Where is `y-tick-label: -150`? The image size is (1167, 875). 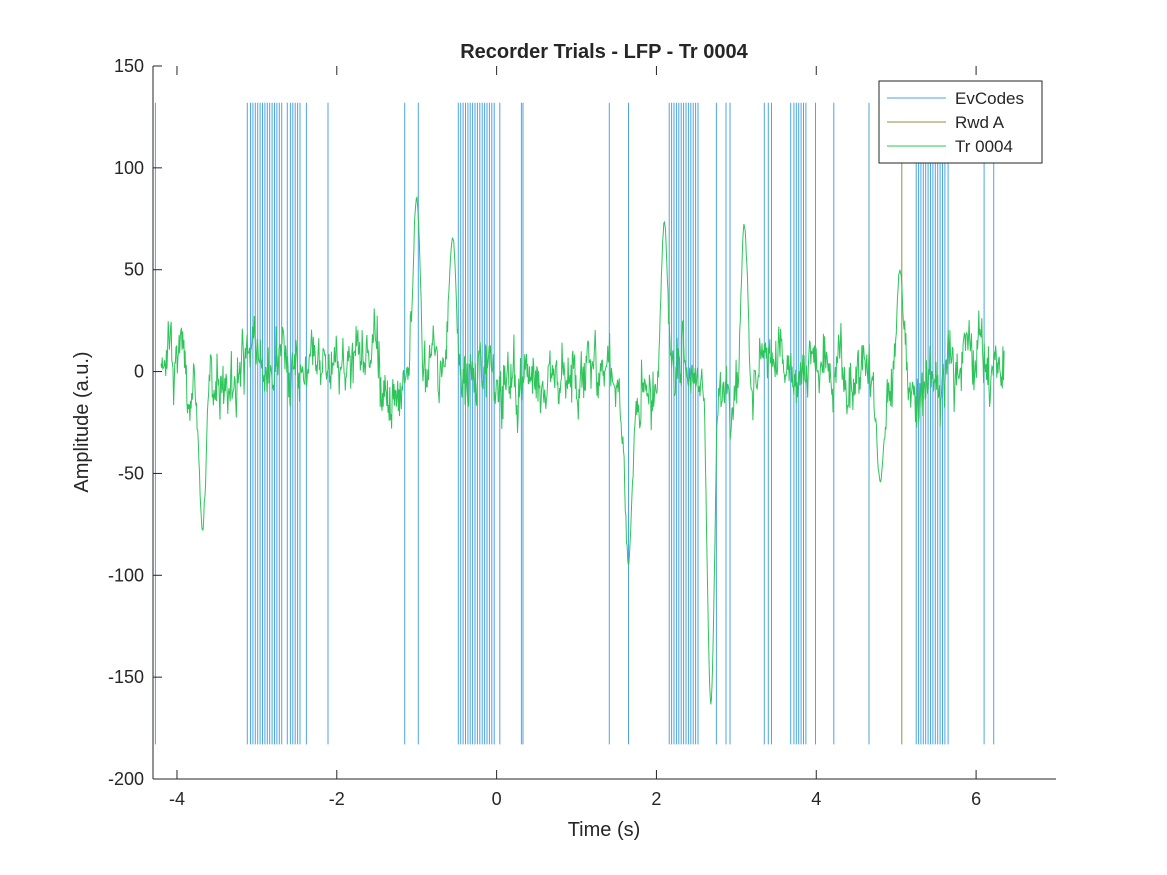 y-tick-label: -150 is located at coordinates (126, 677).